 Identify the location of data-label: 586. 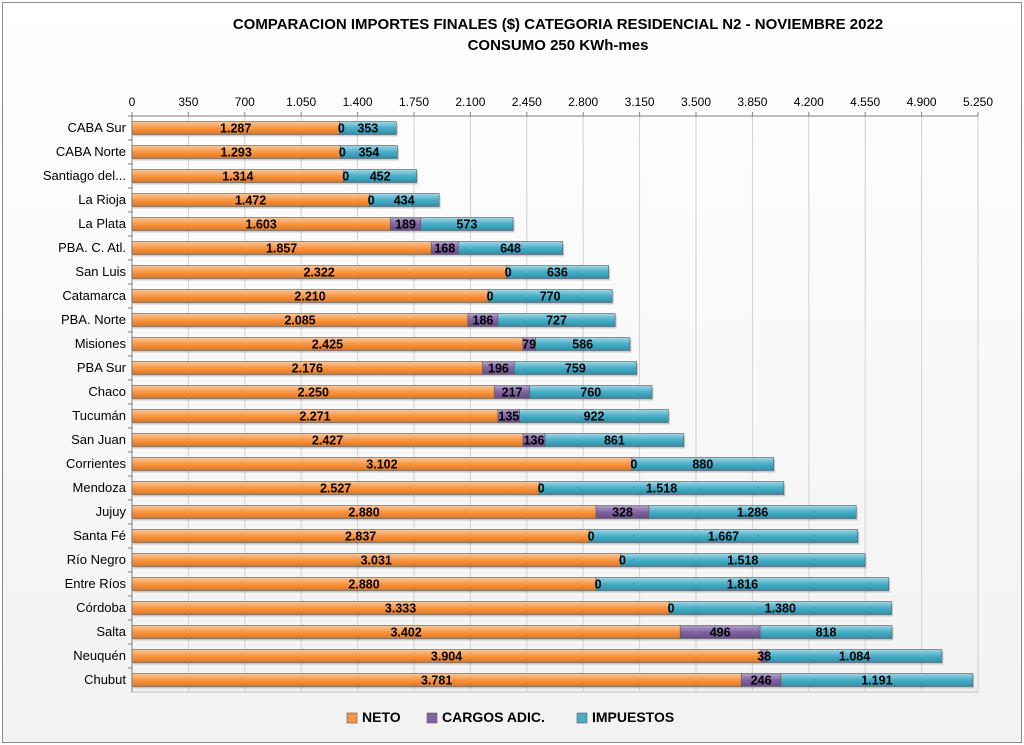
(582, 345).